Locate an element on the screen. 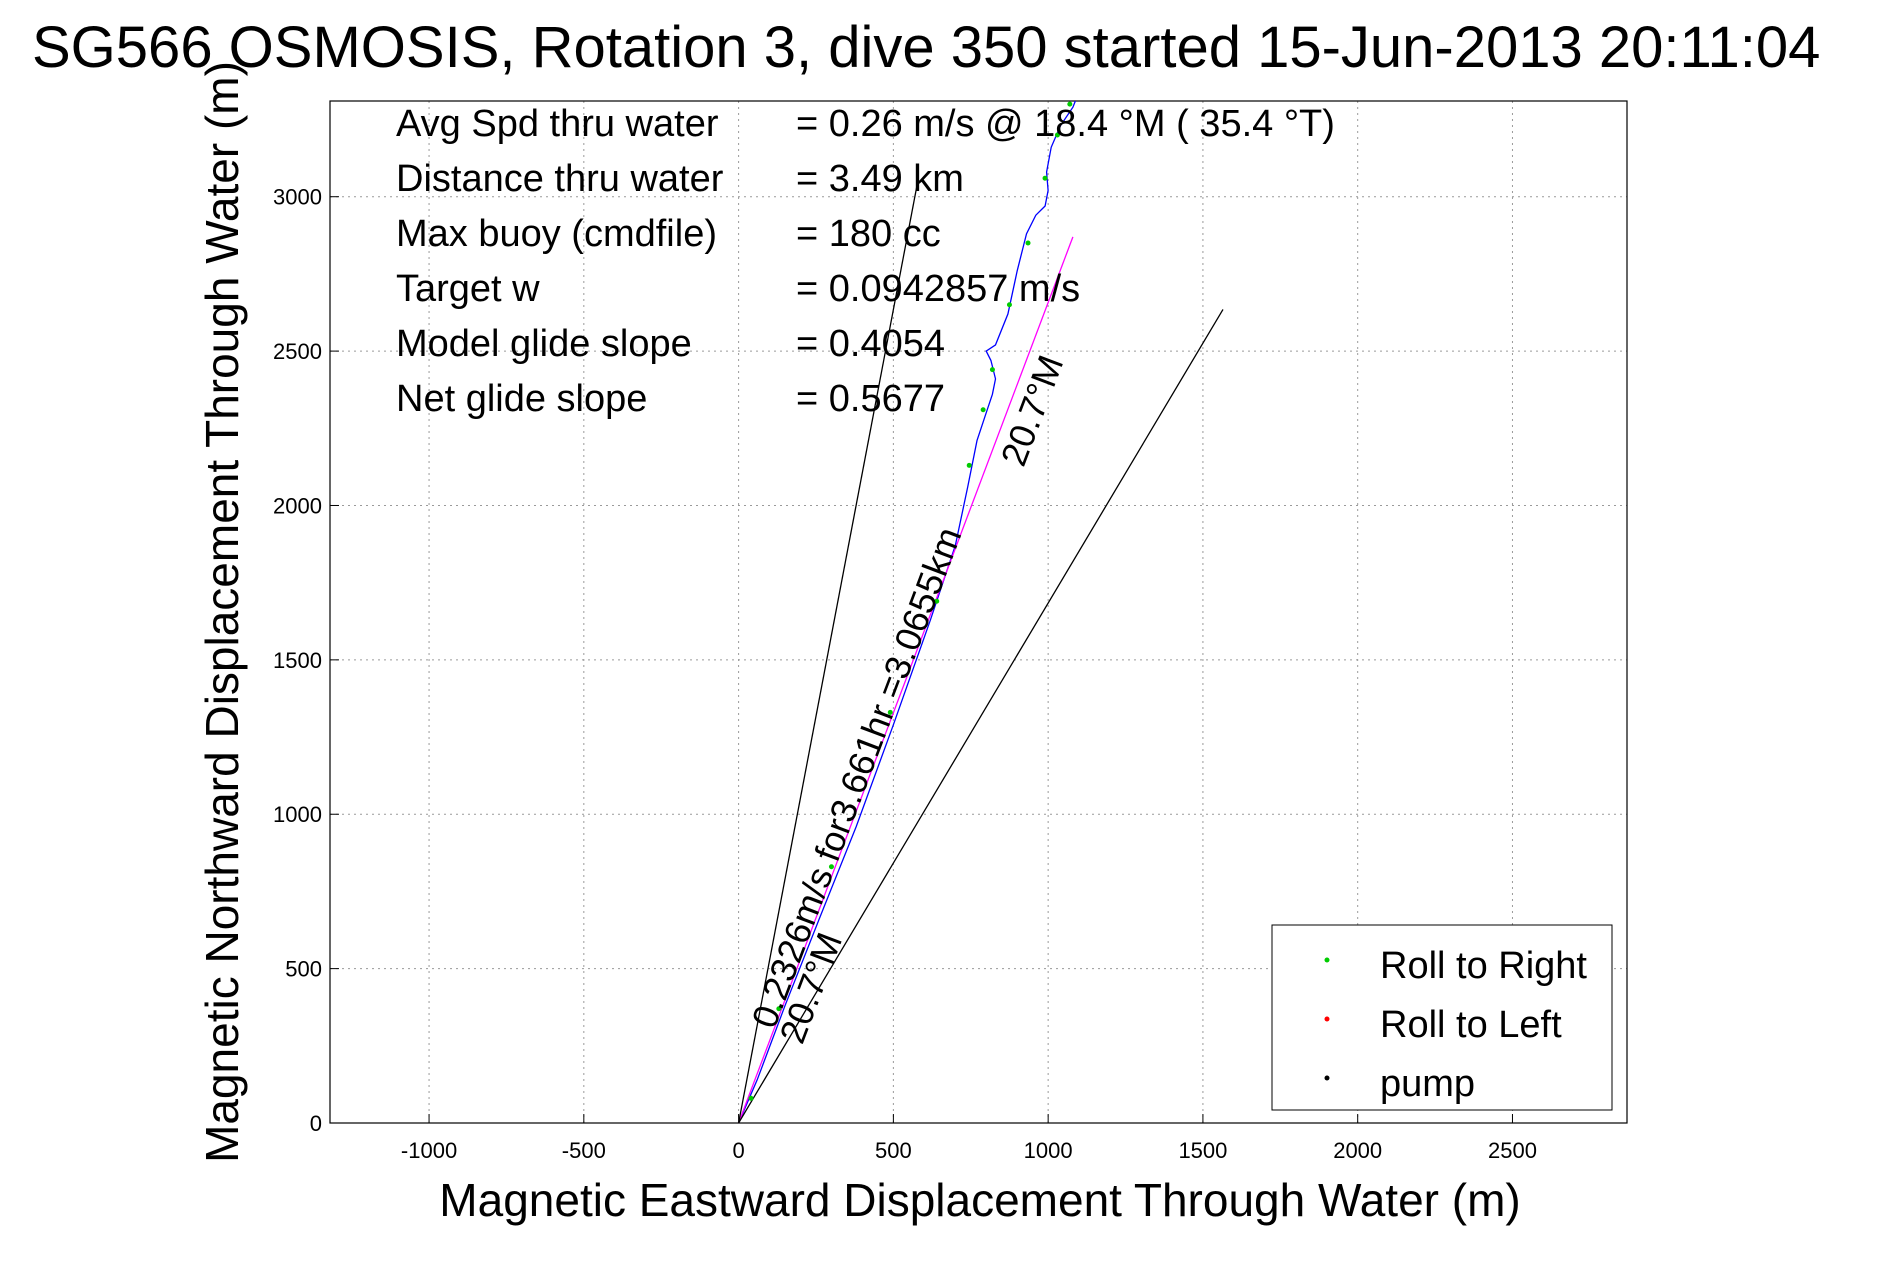 The height and width of the screenshot is (1262, 1891). info-label: Distance thru water is located at coordinates (560, 179).